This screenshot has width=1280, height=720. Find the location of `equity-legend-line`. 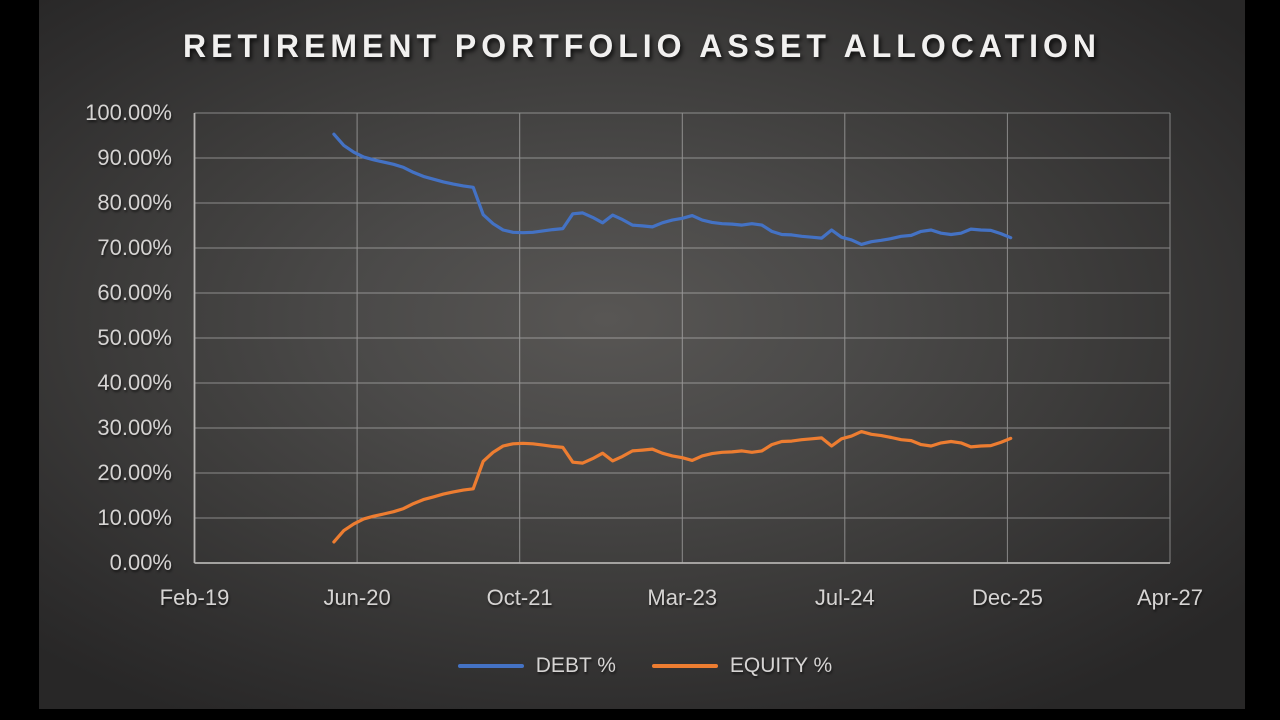

equity-legend-line is located at coordinates (684, 666).